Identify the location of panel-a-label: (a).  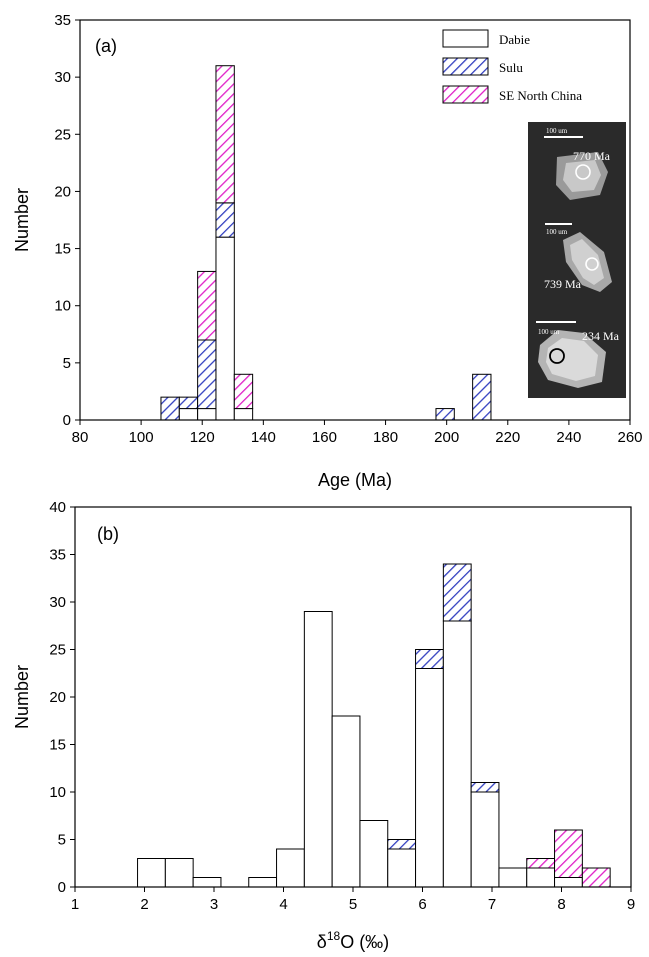
(106, 46).